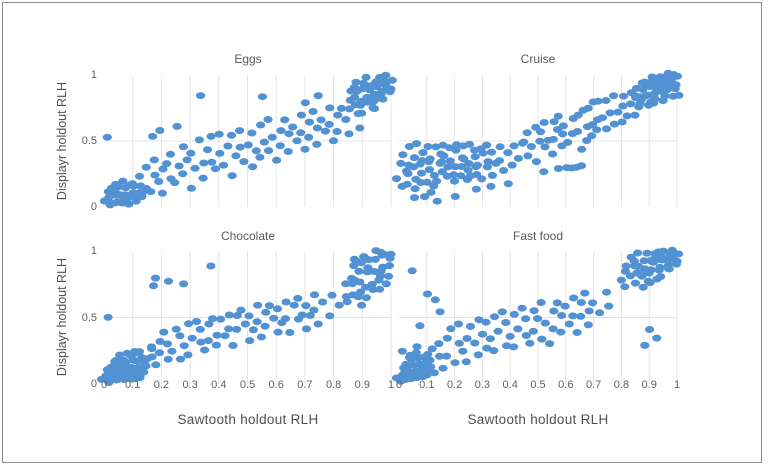 This screenshot has height=473, width=768. I want to click on x-tick-label: 1, so click(391, 385).